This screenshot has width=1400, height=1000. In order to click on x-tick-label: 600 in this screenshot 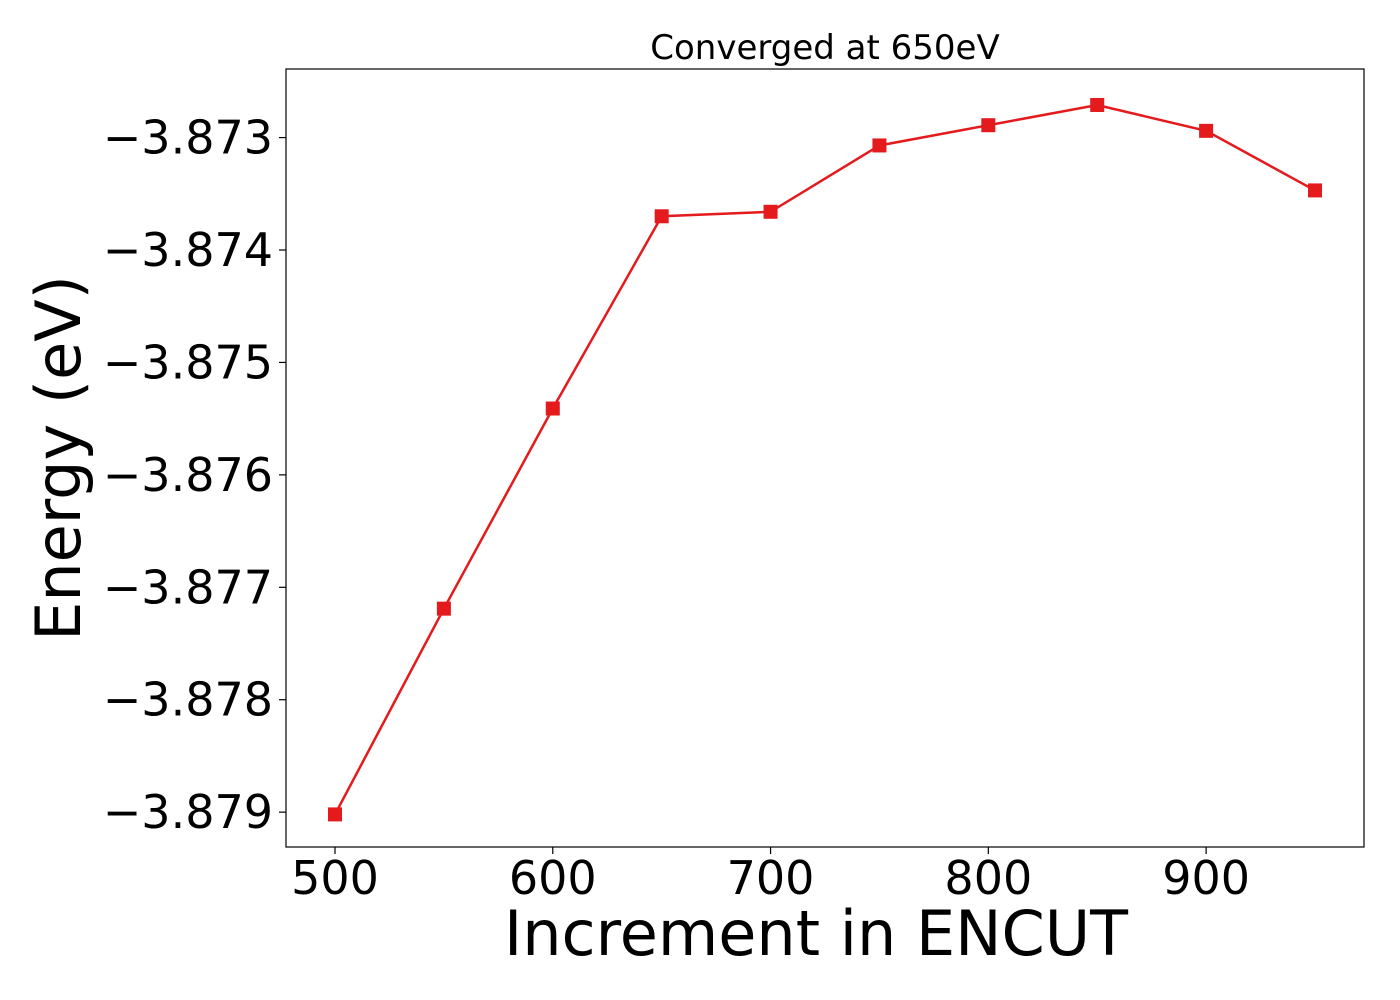, I will do `click(553, 878)`.